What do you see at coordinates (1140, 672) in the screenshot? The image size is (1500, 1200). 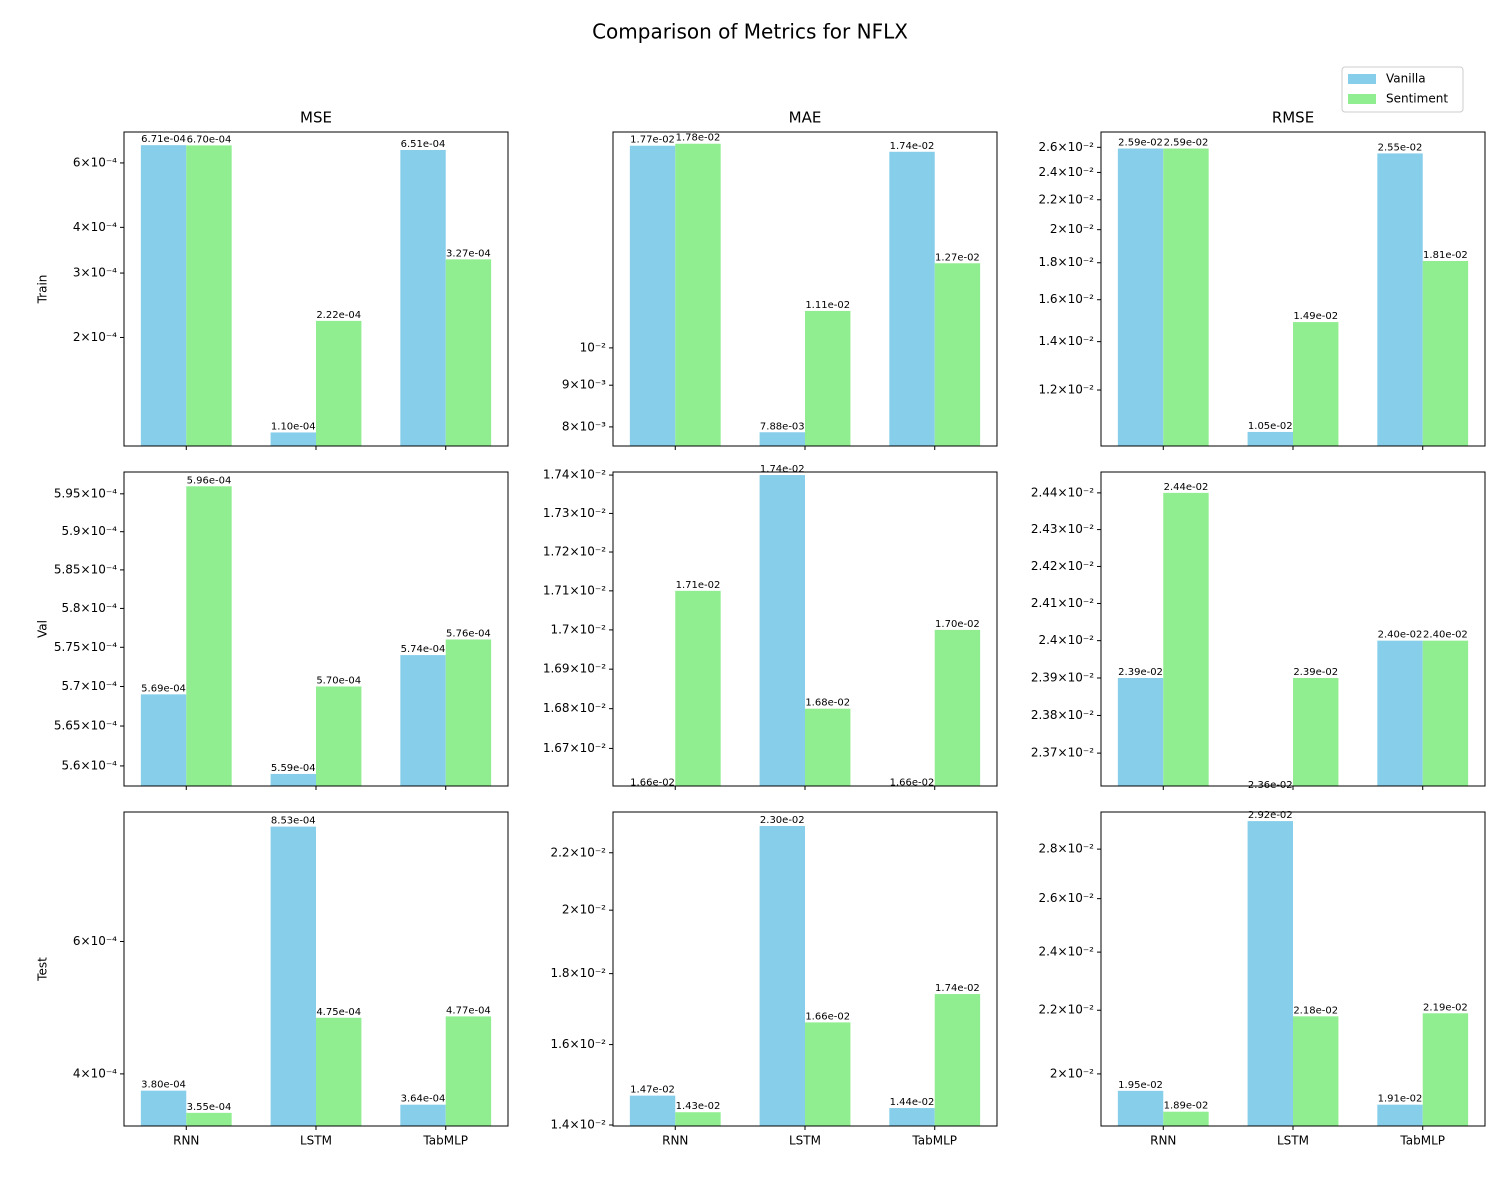 I see `value-label: 2.39e-02` at bounding box center [1140, 672].